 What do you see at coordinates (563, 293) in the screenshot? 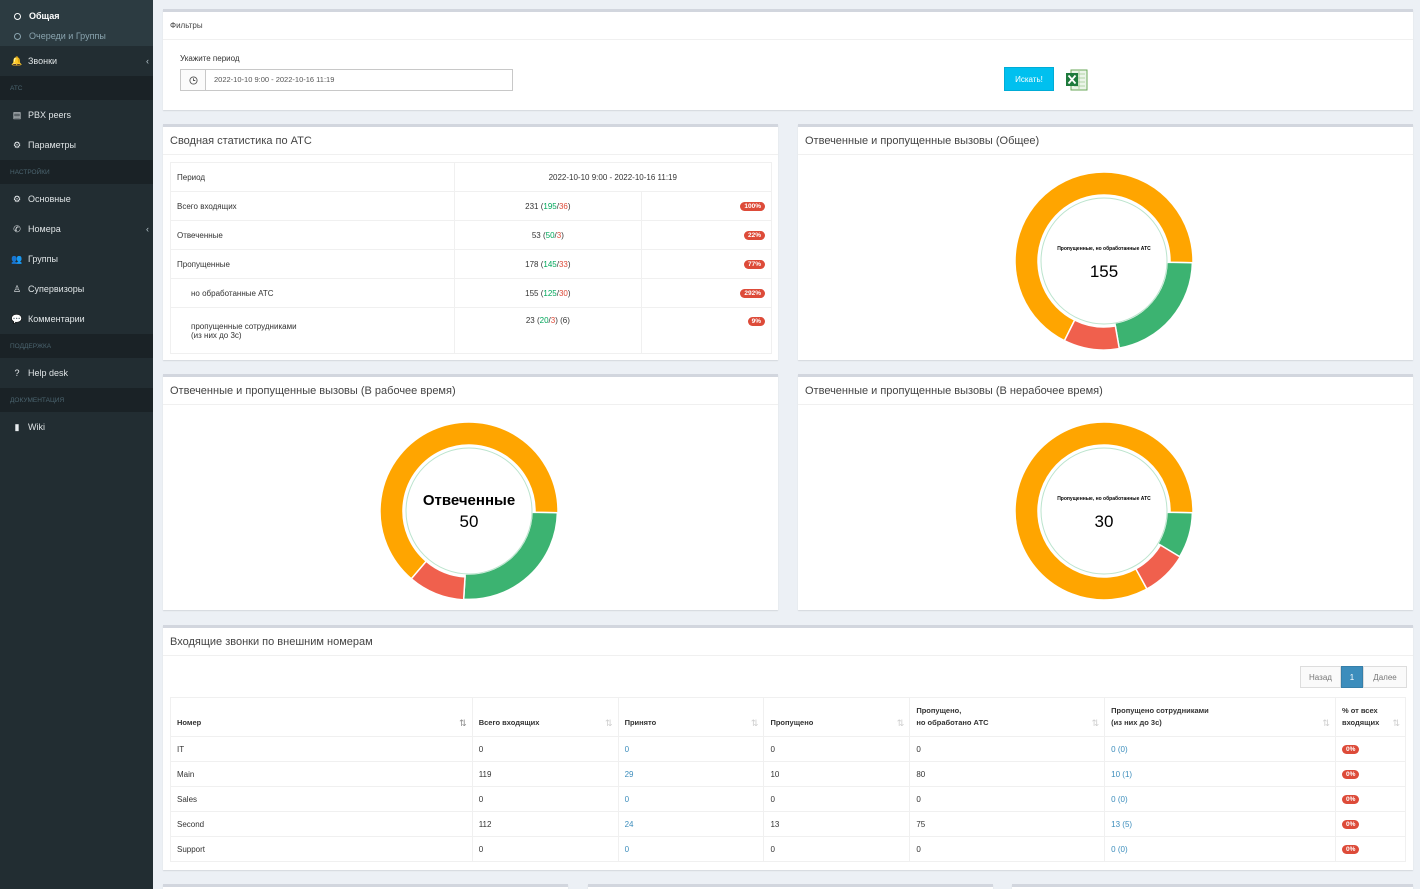
I see `summary-missed-part: 30` at bounding box center [563, 293].